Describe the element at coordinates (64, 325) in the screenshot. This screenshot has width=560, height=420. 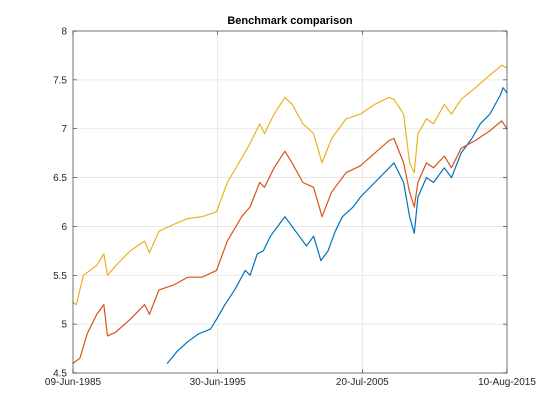
I see `y-tick-label: 5` at that location.